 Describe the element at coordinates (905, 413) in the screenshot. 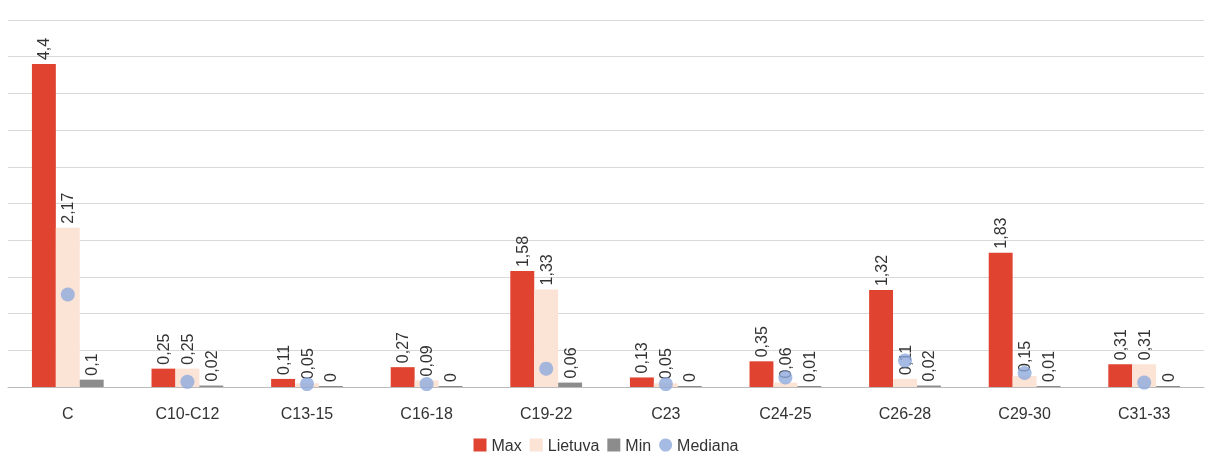

I see `x-tick-label: C26-28` at that location.